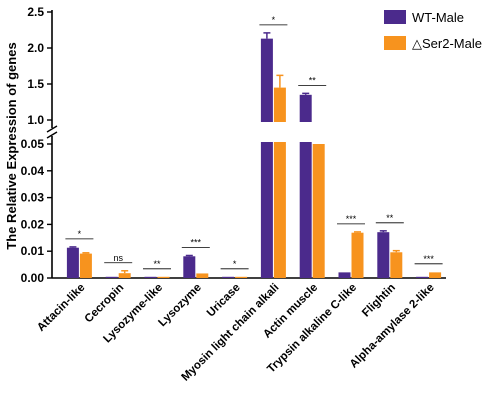 The width and height of the screenshot is (498, 410). I want to click on category-label: Uricase, so click(224, 301).